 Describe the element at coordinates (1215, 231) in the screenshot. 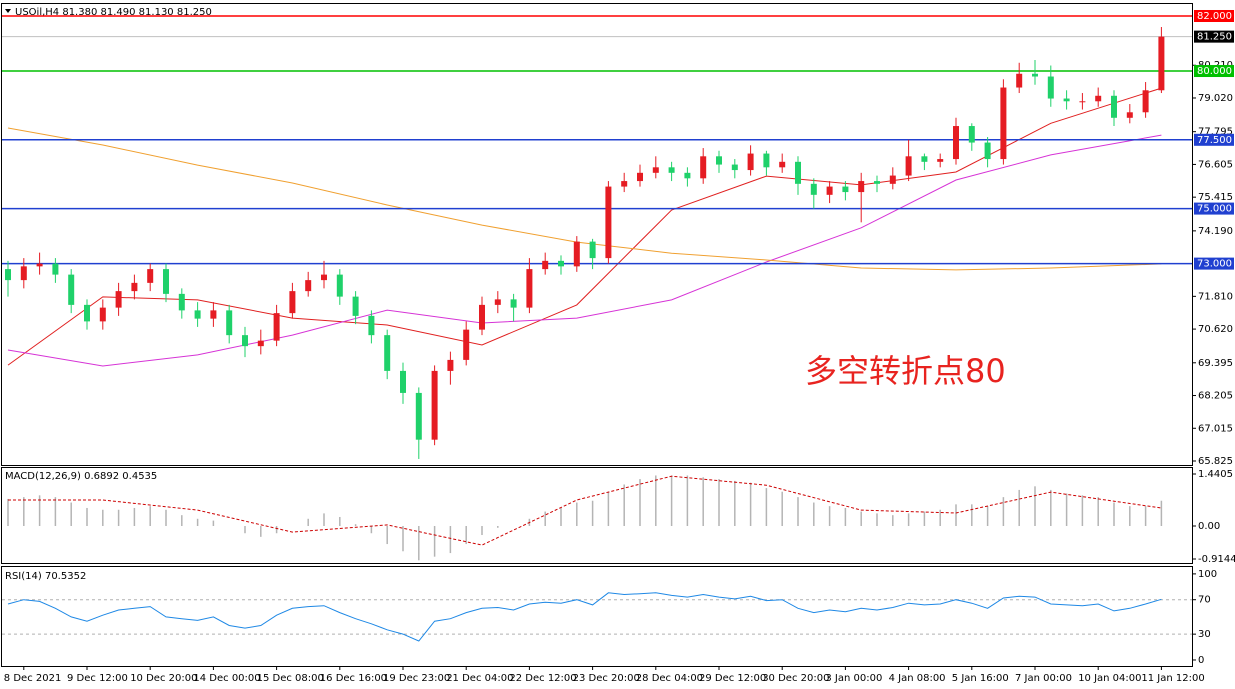

I see `y-tick-label: 74.190` at that location.